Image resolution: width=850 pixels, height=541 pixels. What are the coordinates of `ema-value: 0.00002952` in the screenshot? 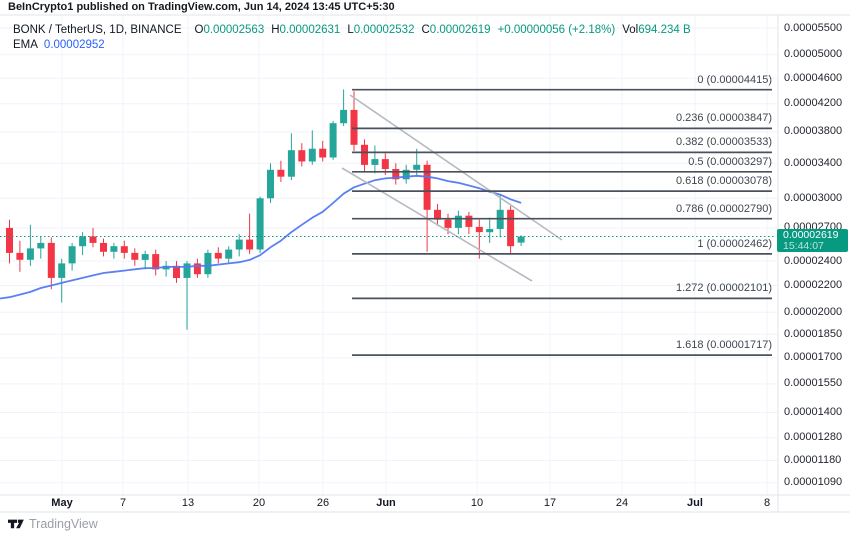 It's located at (74, 45).